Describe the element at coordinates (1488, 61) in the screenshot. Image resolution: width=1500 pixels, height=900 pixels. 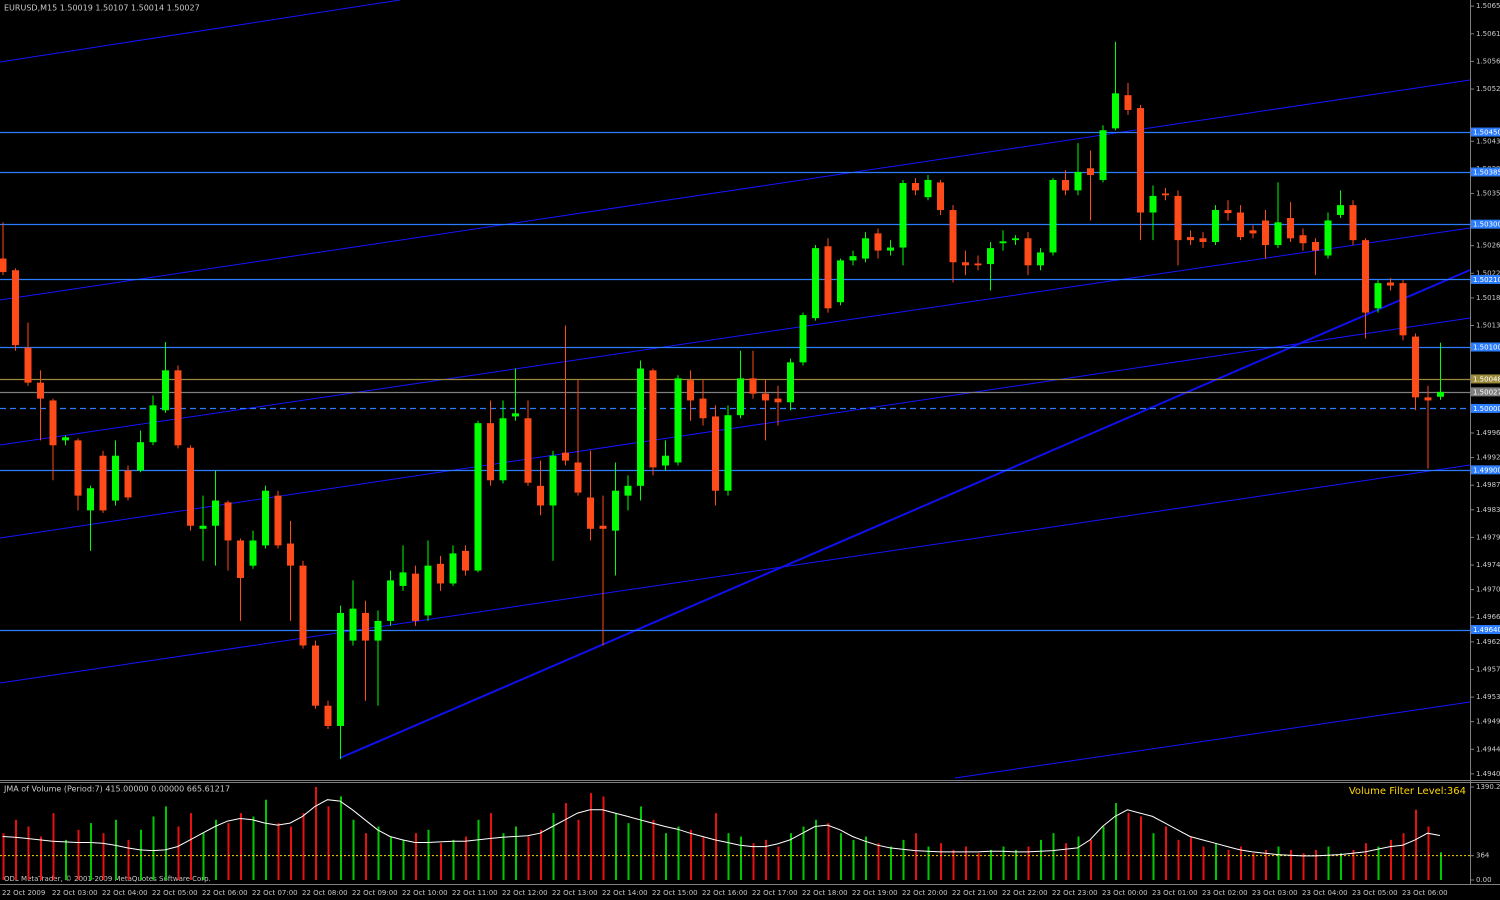
I see `y-tick-label: 1.50565` at that location.